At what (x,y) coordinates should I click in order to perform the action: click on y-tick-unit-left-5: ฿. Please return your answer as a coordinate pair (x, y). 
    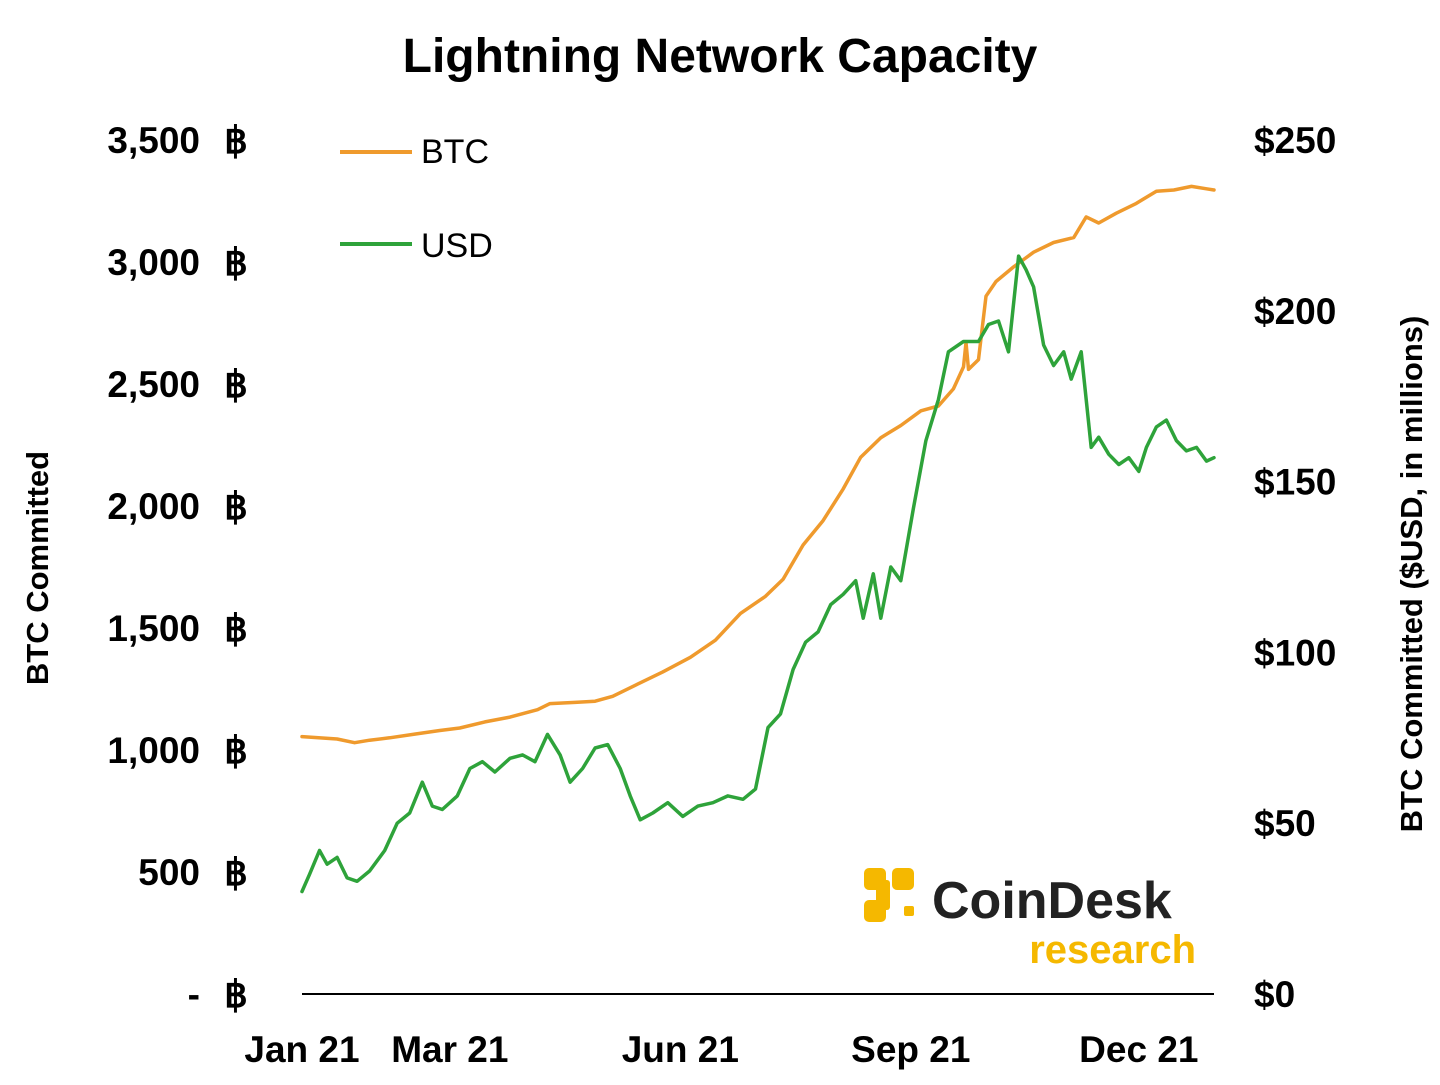
    Looking at the image, I should click on (236, 384).